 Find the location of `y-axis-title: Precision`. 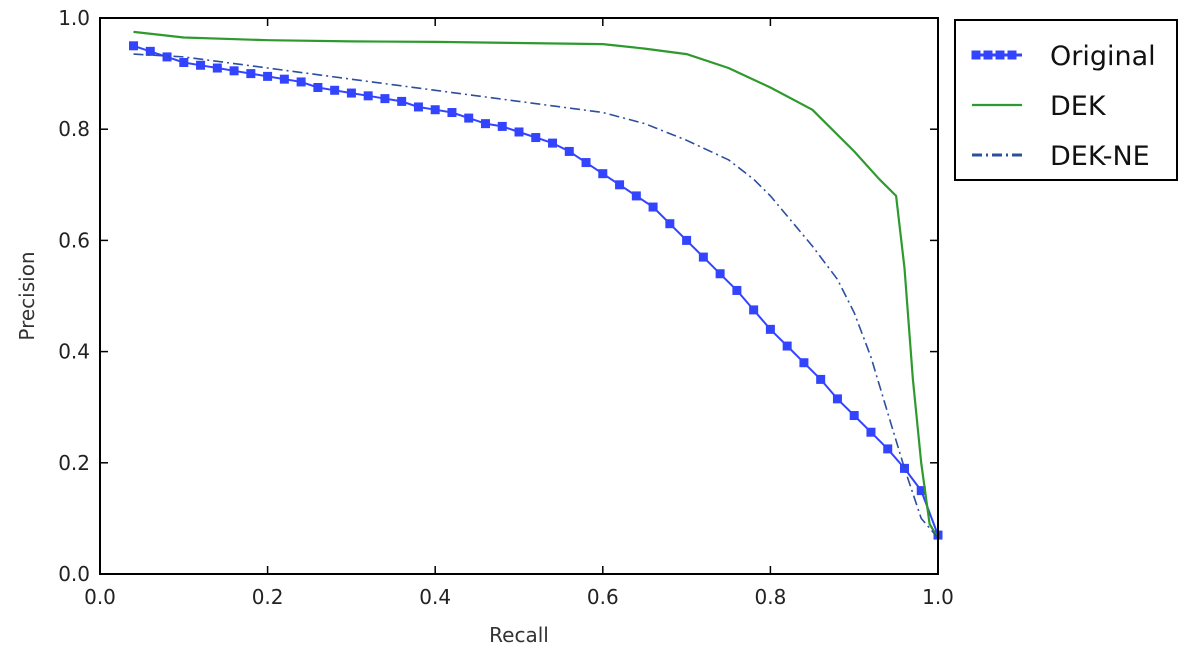

y-axis-title: Precision is located at coordinates (27, 295).